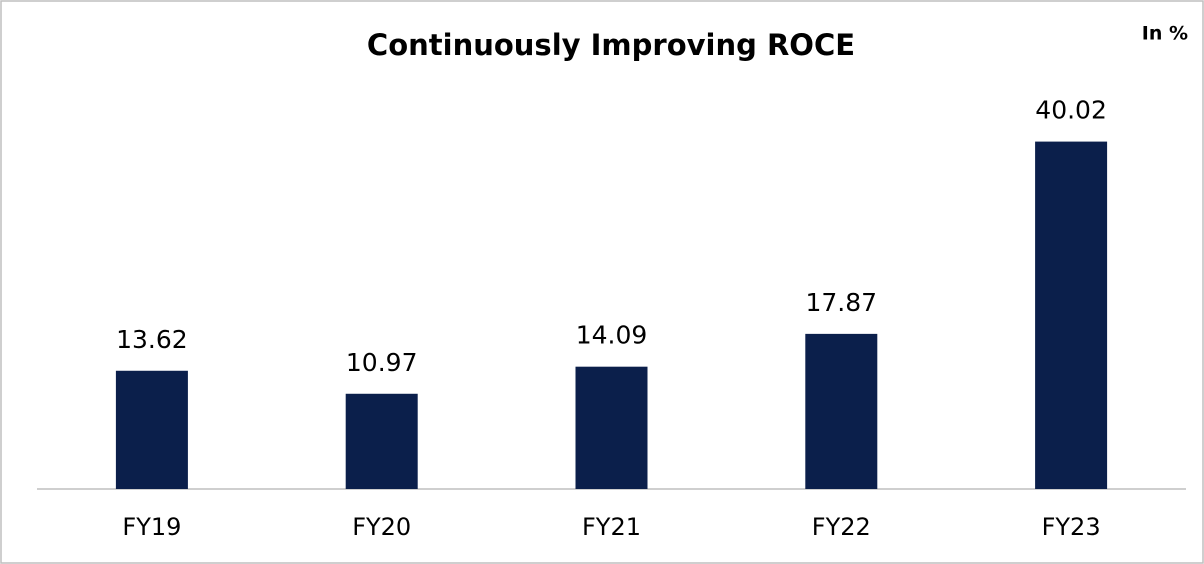 This screenshot has width=1204, height=564. What do you see at coordinates (152, 339) in the screenshot?
I see `value-label: 13.62` at bounding box center [152, 339].